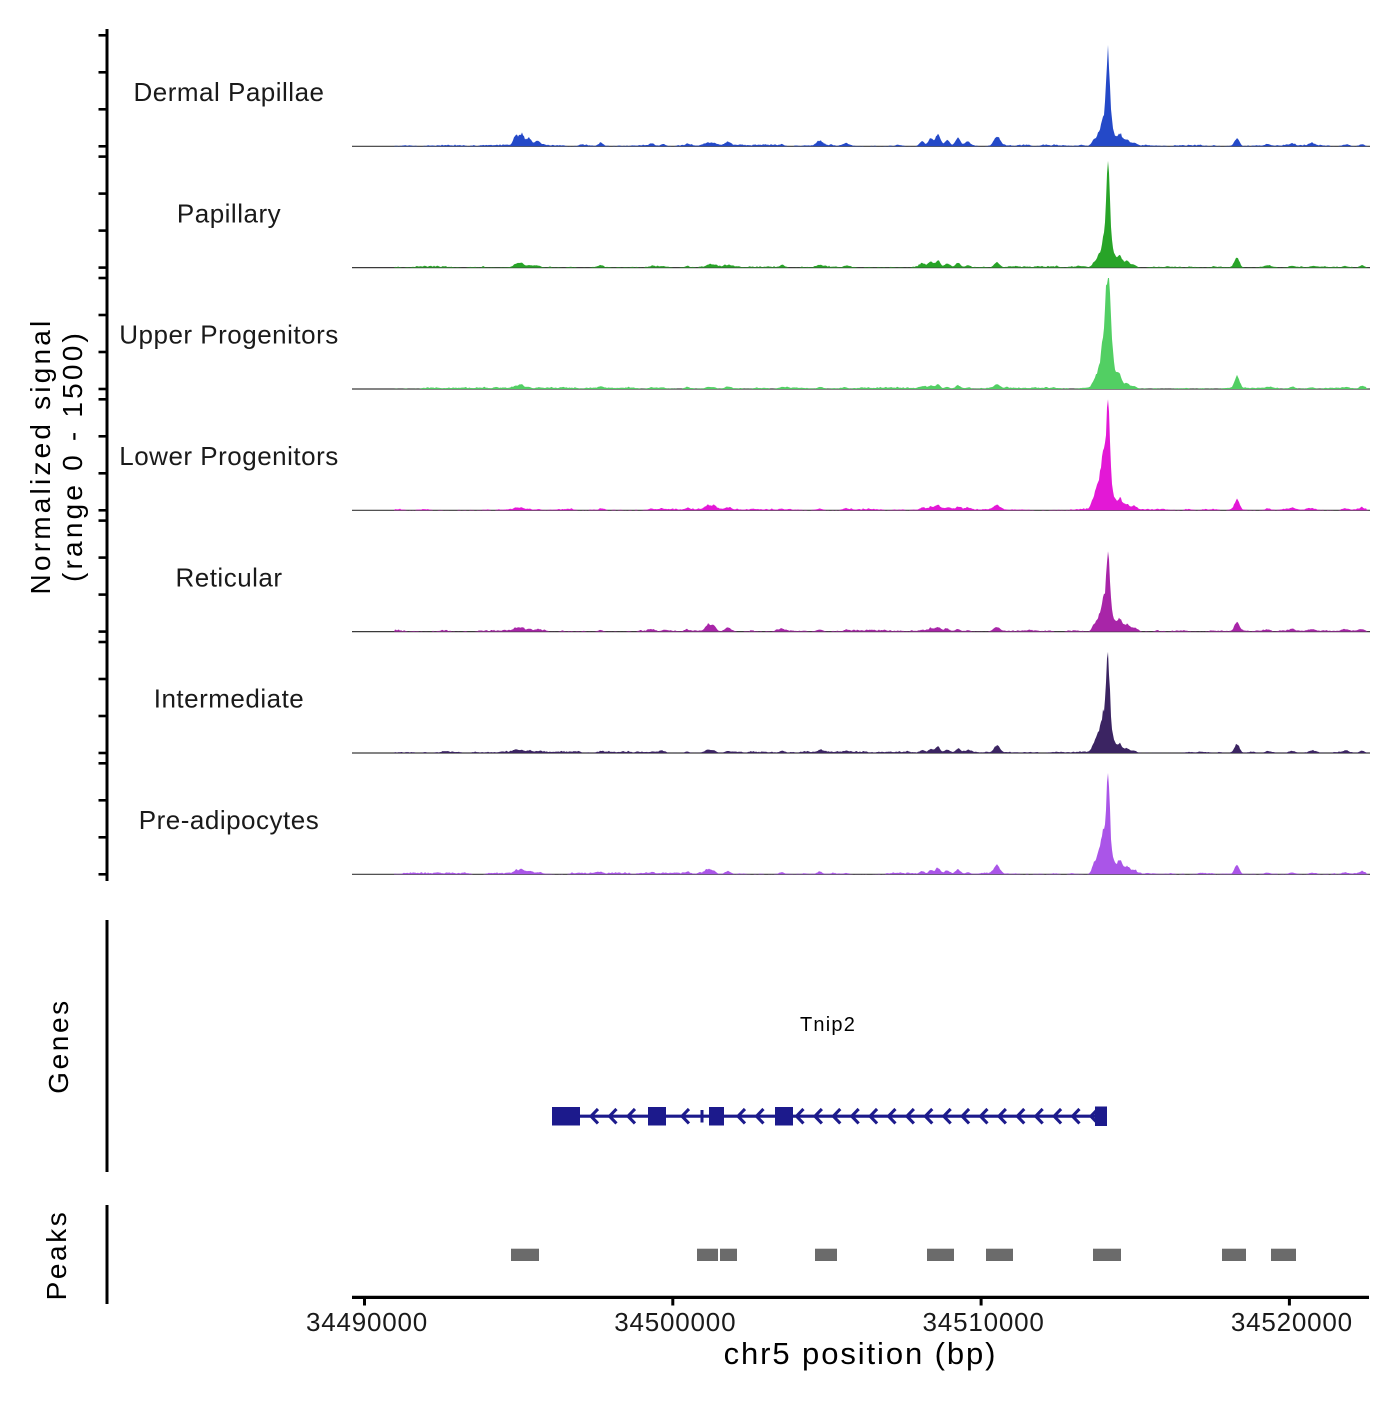 This screenshot has width=1400, height=1405. I want to click on svg-text: Peaks, so click(56, 1255).